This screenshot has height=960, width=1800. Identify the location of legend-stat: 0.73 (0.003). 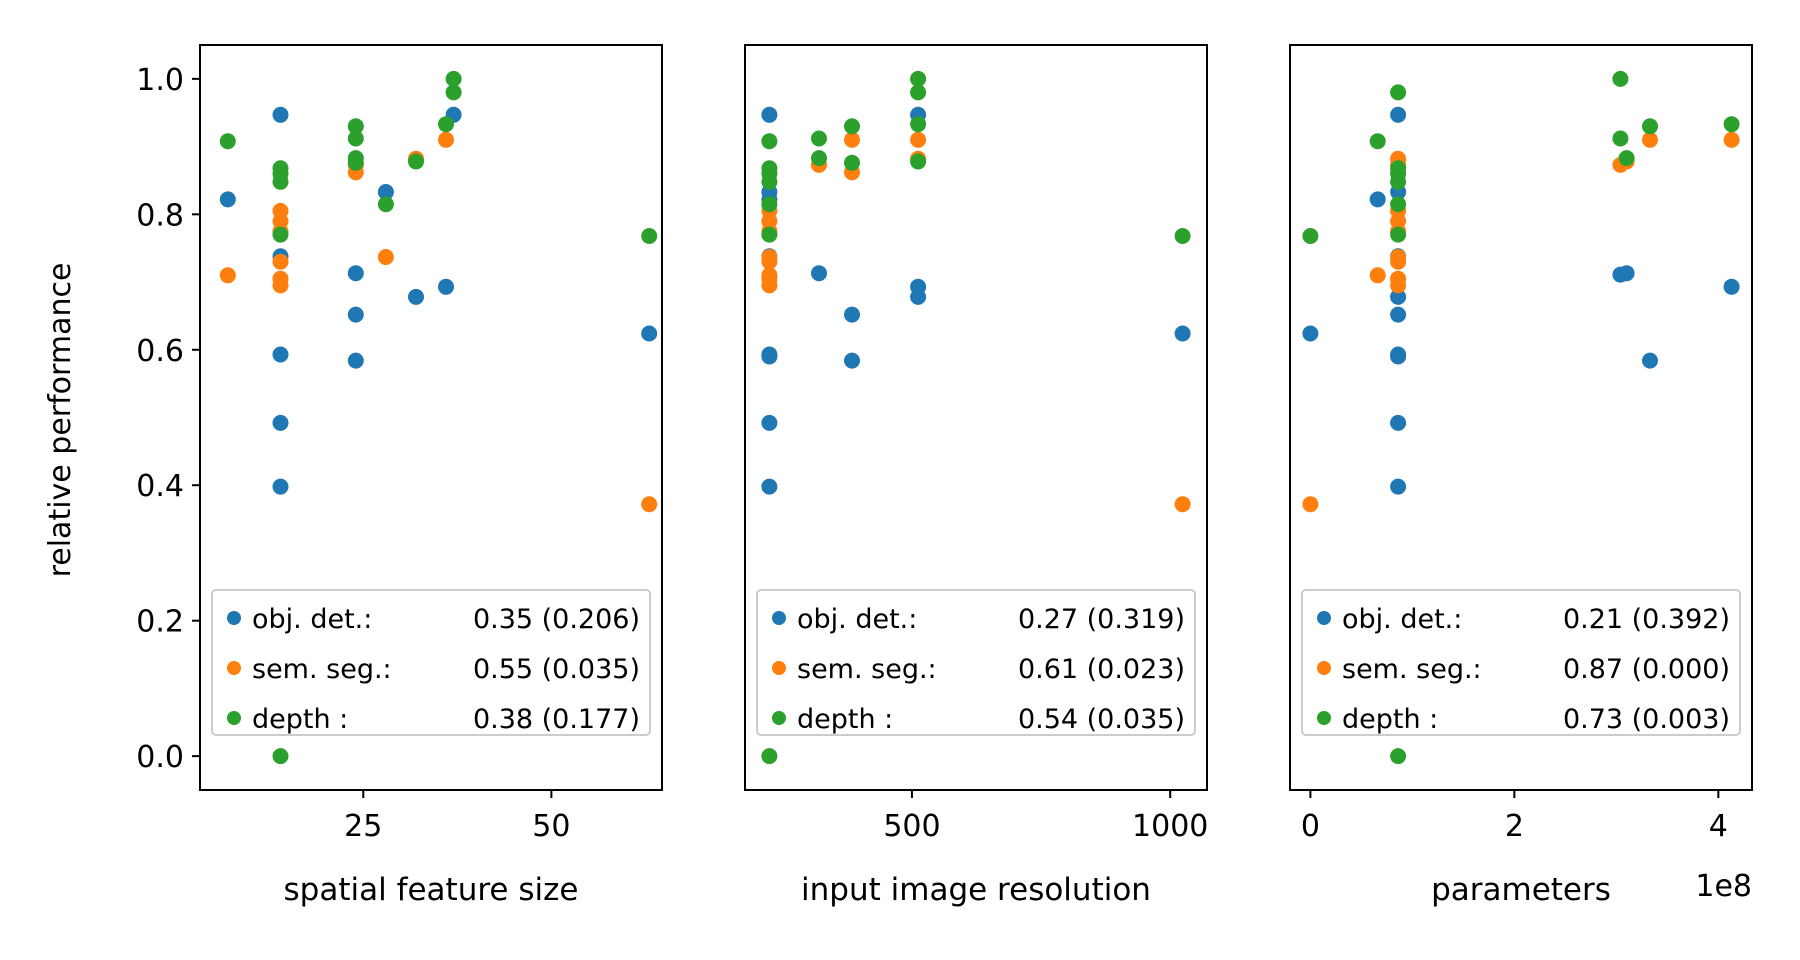
(1646, 719).